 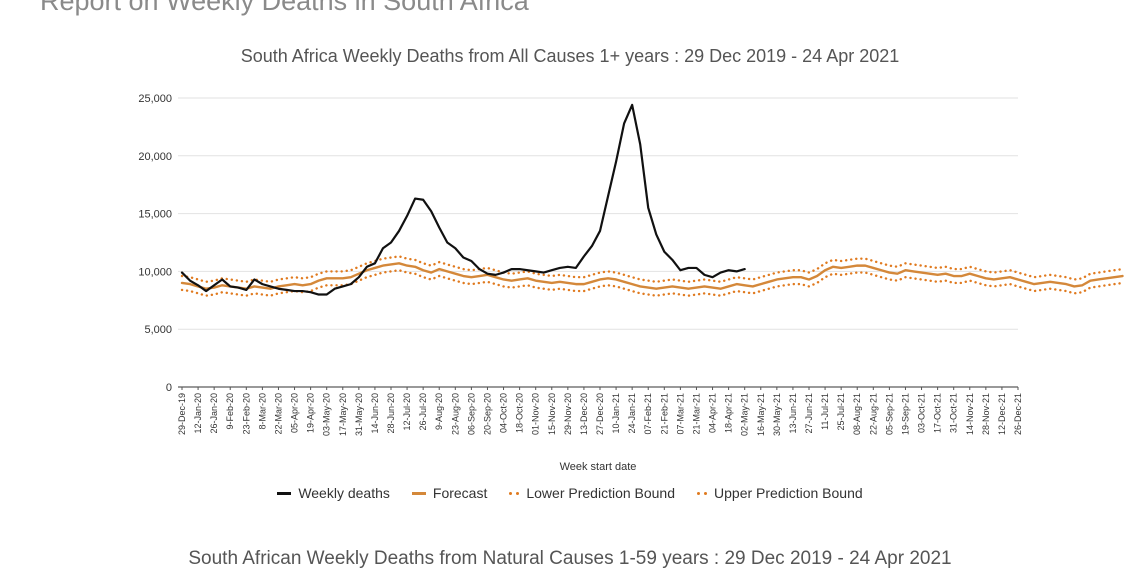 What do you see at coordinates (729, 413) in the screenshot?
I see `x-tick-label: 18-Apr-21` at bounding box center [729, 413].